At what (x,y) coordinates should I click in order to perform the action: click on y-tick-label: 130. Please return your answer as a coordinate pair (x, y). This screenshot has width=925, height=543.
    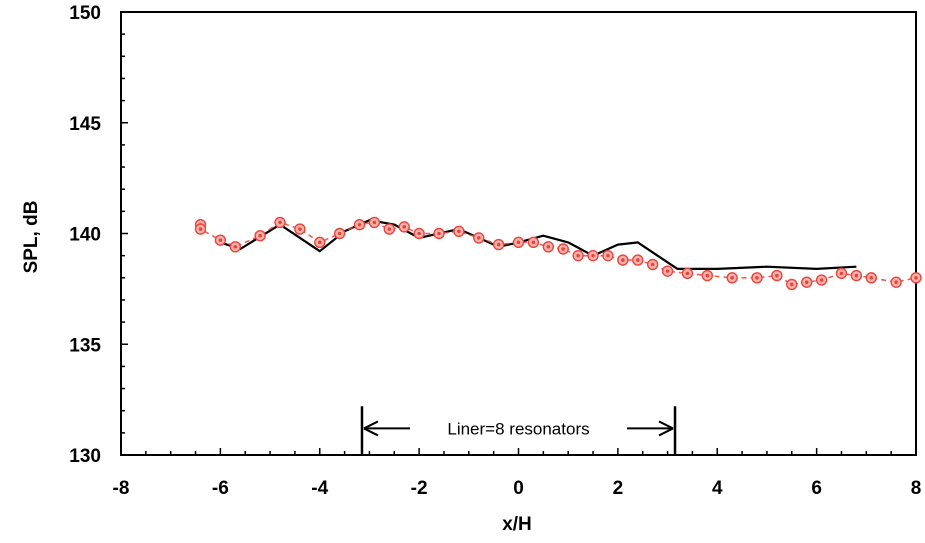
    Looking at the image, I should click on (85, 456).